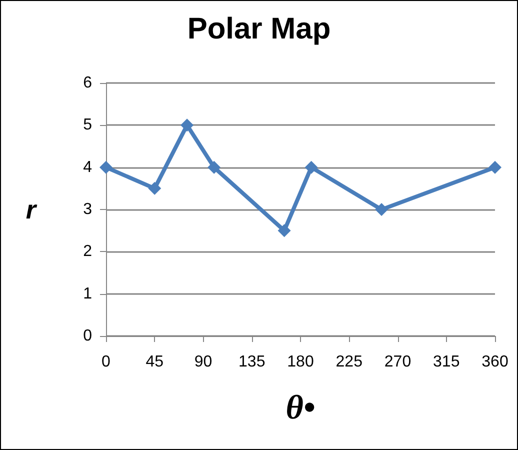 Image resolution: width=518 pixels, height=450 pixels. What do you see at coordinates (203, 362) in the screenshot?
I see `x-tick-label: 90` at bounding box center [203, 362].